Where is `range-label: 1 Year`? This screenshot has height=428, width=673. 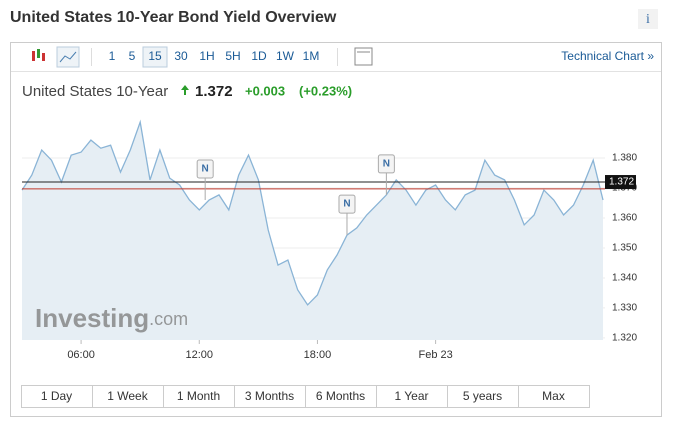 range-label: 1 Year is located at coordinates (411, 396).